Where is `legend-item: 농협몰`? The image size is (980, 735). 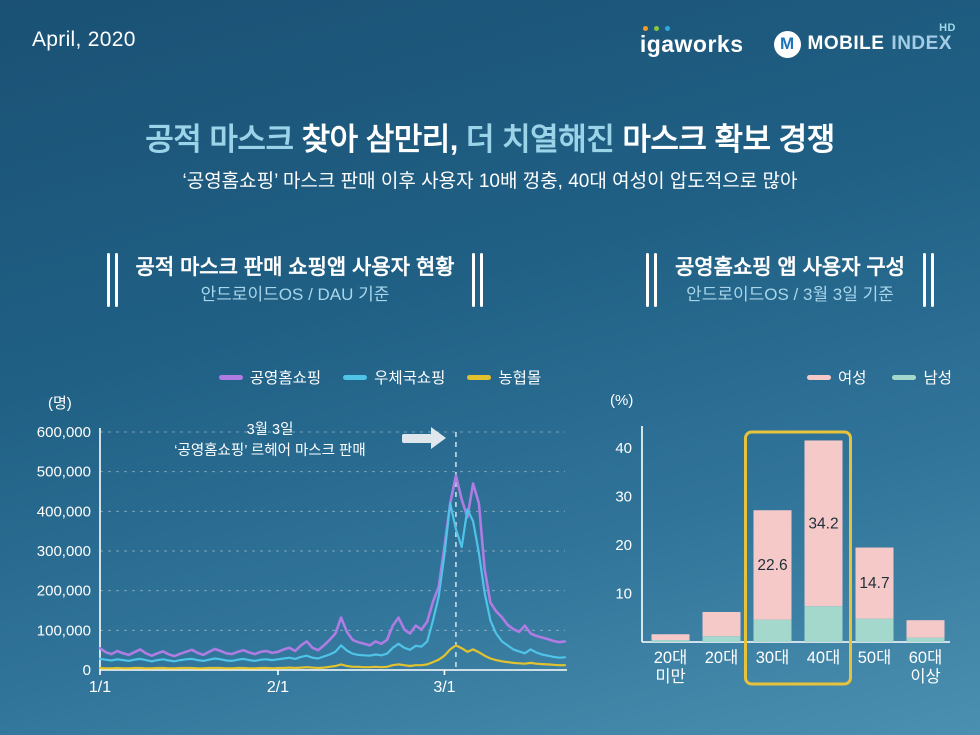
legend-item: 농협몰 is located at coordinates (504, 377).